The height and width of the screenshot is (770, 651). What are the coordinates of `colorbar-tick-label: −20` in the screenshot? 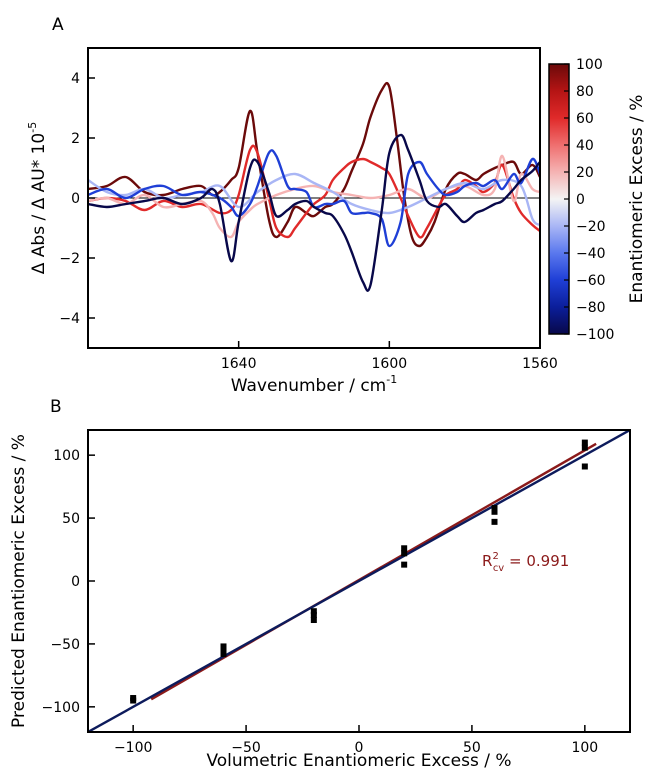 It's located at (591, 227).